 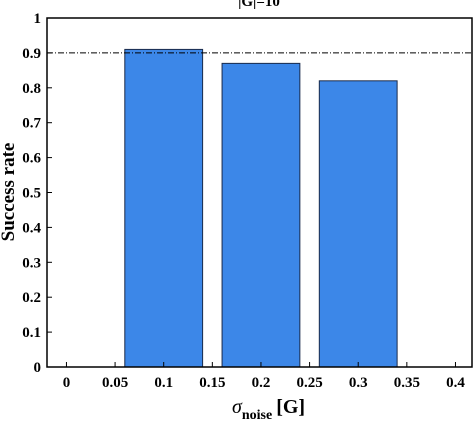 I want to click on x-label-symbol: σ, so click(x=237, y=407).